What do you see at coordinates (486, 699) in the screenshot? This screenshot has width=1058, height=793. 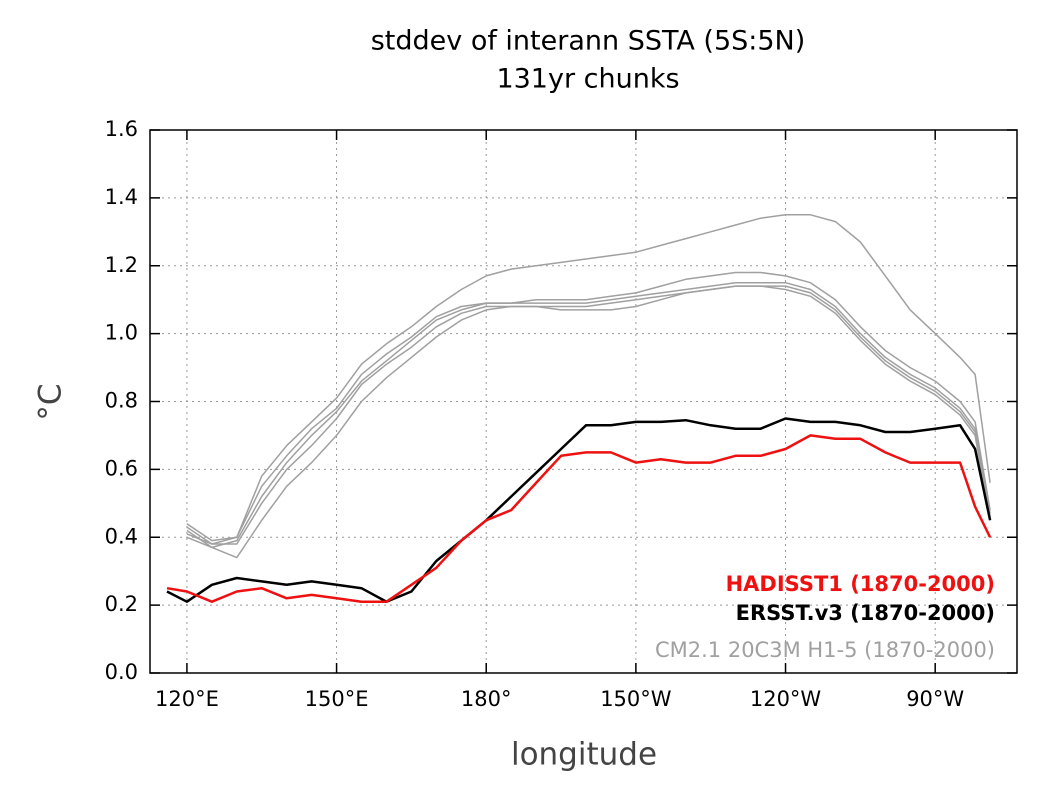 I see `x-tick-label: 180°` at bounding box center [486, 699].